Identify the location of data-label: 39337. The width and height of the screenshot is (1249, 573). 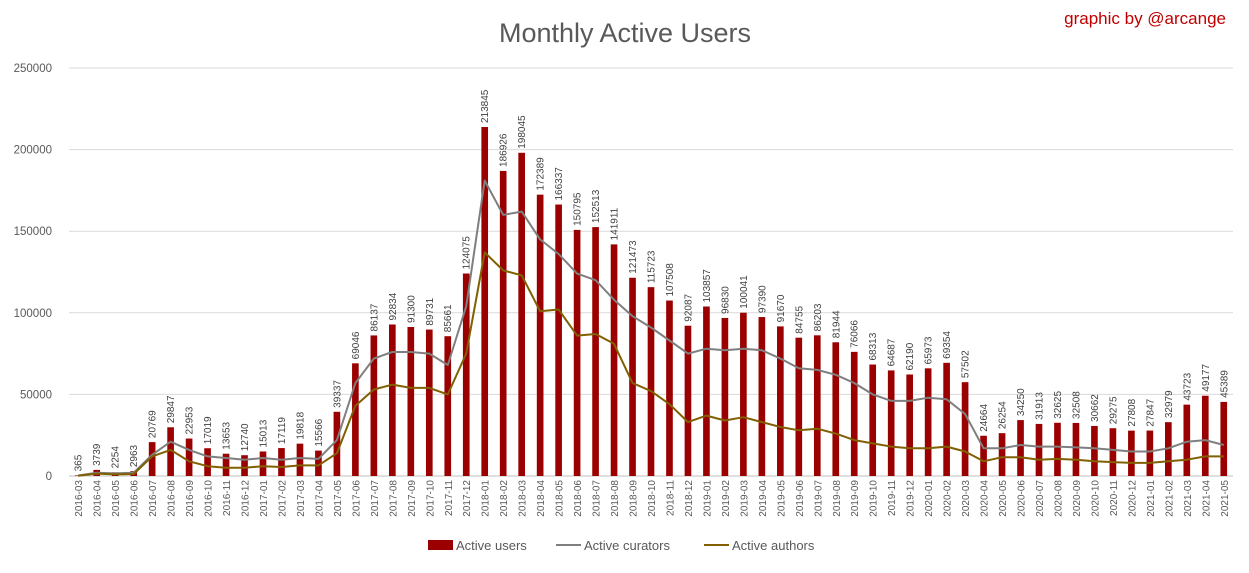
(337, 394).